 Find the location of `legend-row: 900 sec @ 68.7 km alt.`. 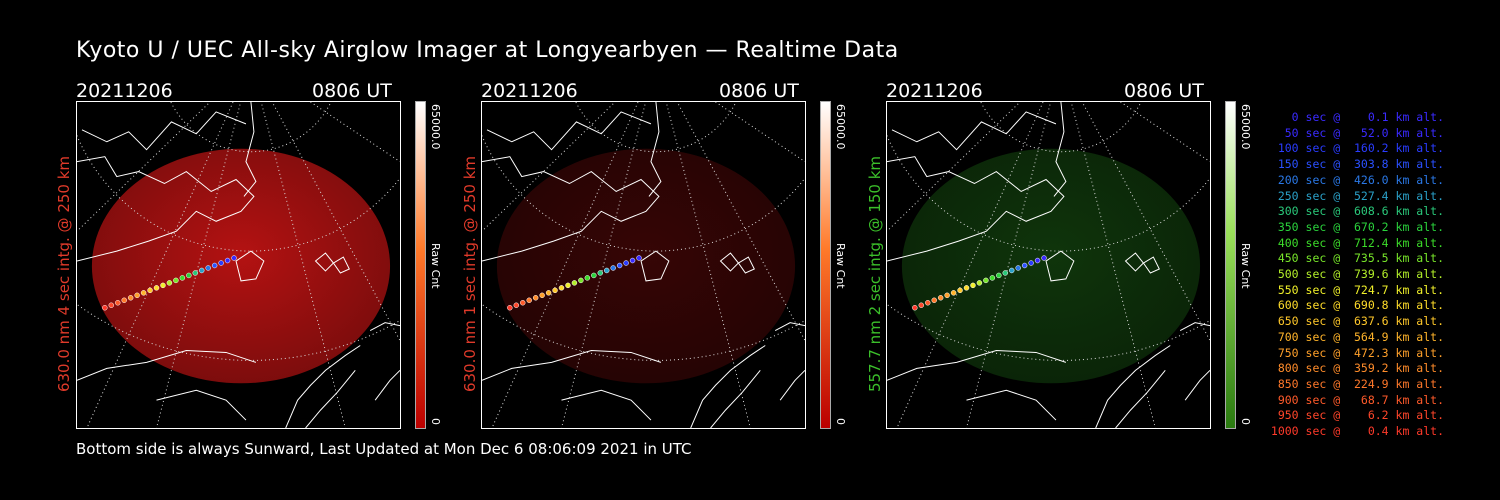

legend-row: 900 sec @ 68.7 km alt. is located at coordinates (1360, 399).